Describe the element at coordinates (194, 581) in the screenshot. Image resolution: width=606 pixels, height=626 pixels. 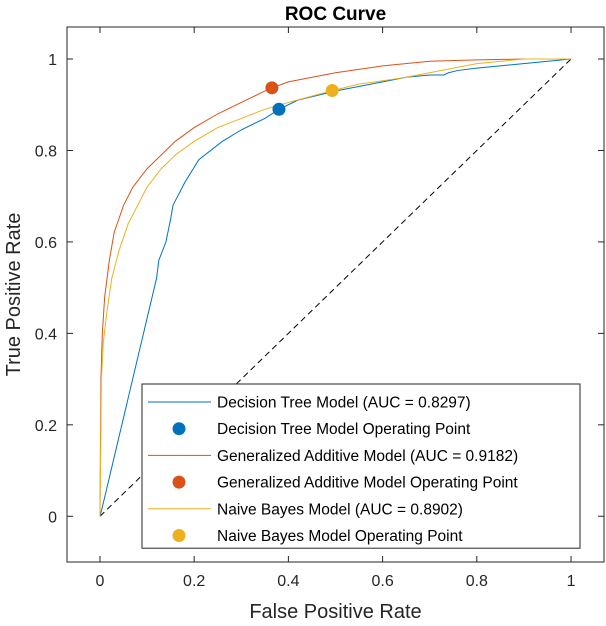
I see `x-tick-label: 0.2` at that location.